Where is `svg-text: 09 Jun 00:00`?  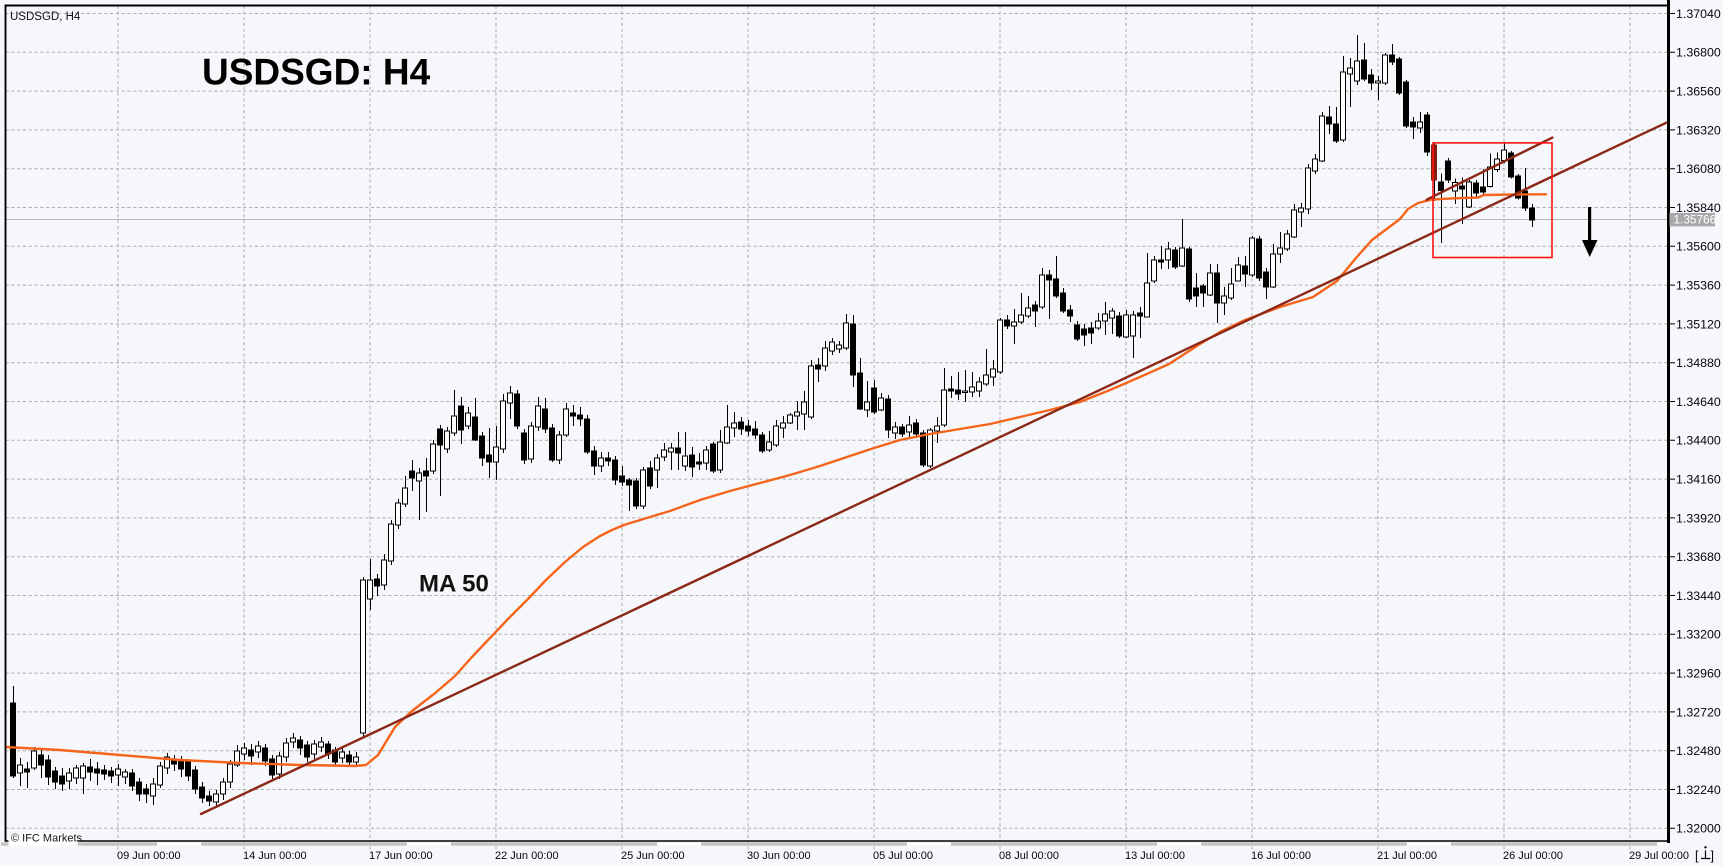 svg-text: 09 Jun 00:00 is located at coordinates (149, 856).